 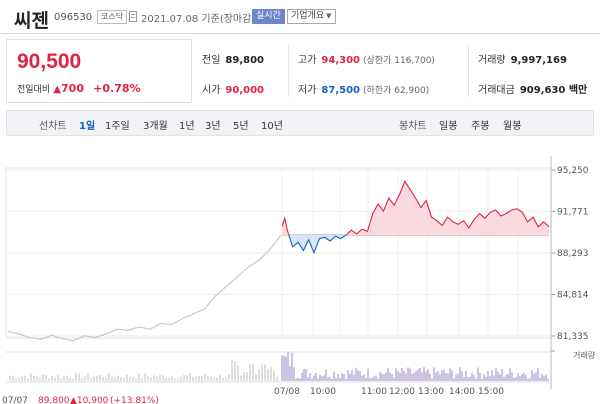 What do you see at coordinates (538, 60) in the screenshot?
I see `volume-value: 9,997,169` at bounding box center [538, 60].